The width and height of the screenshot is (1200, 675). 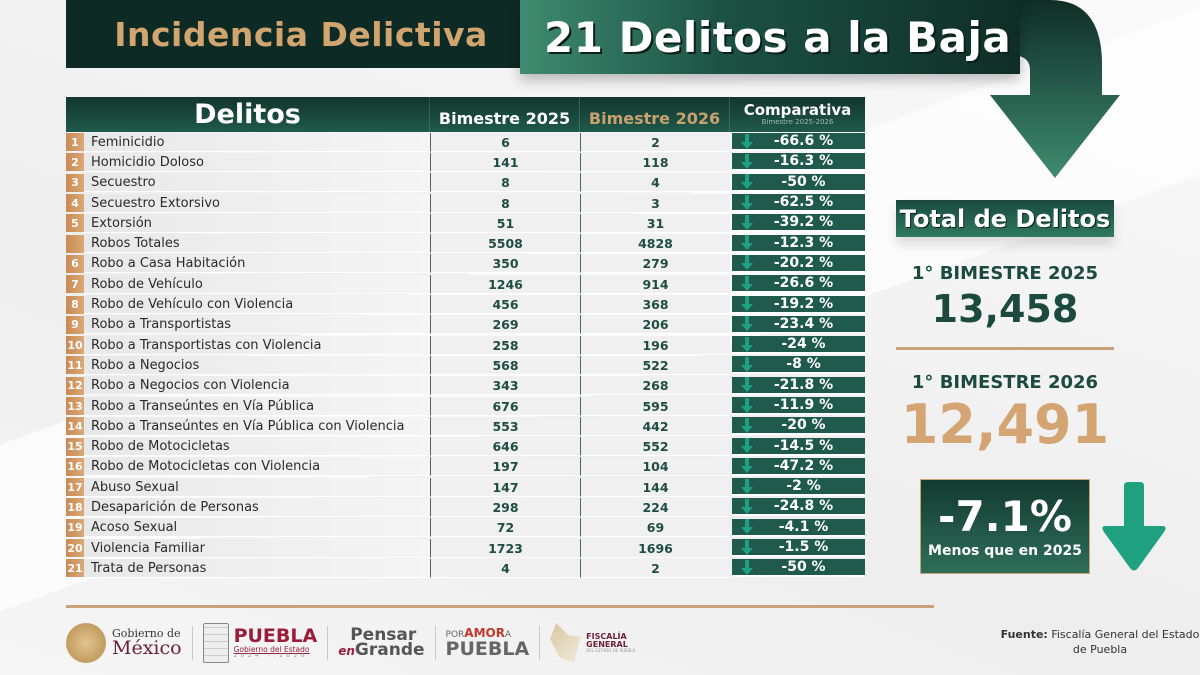 I want to click on value-2025: 676, so click(x=505, y=406).